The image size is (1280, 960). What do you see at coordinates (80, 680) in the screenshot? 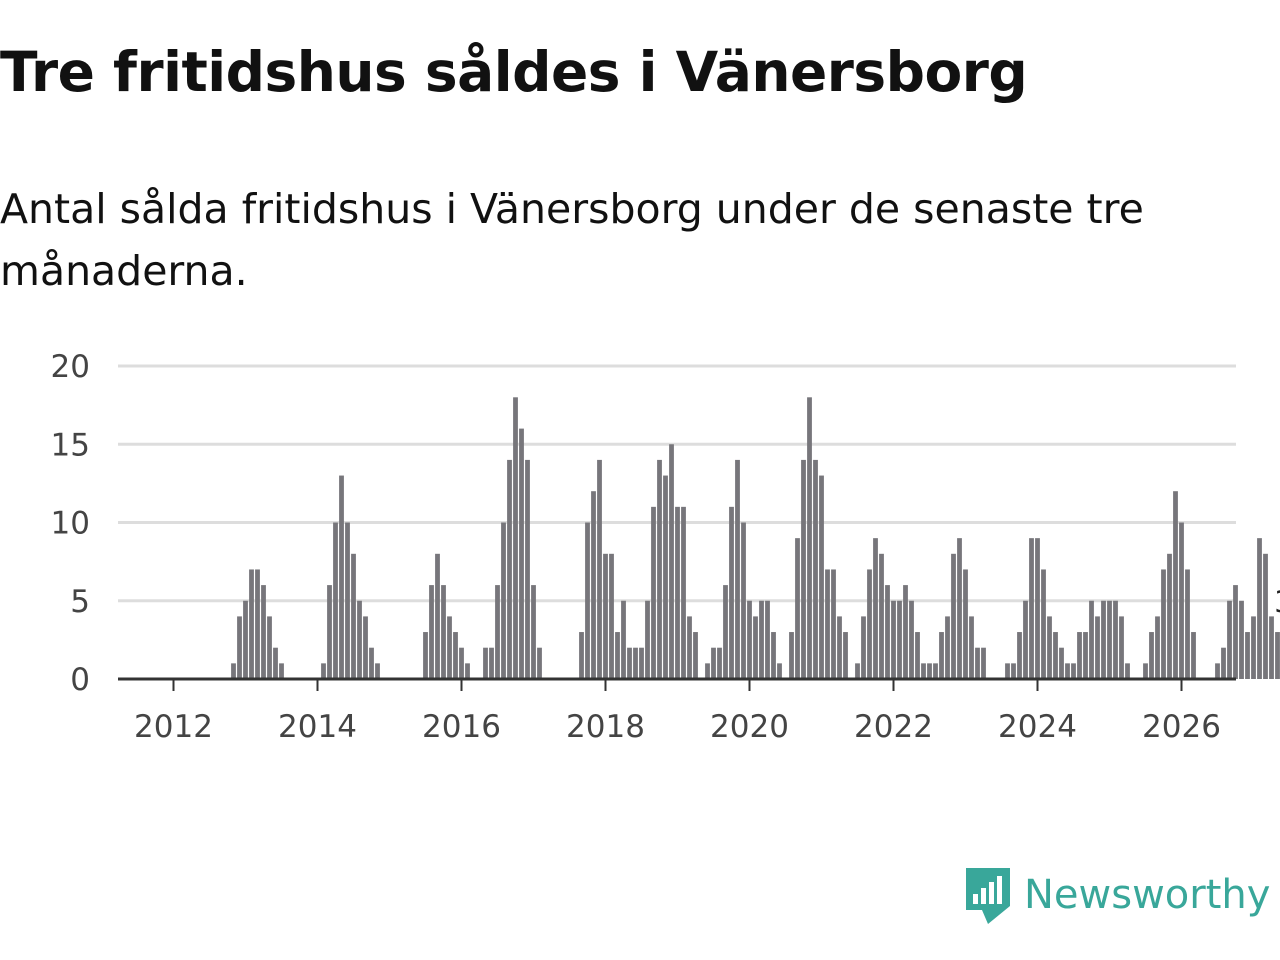
I see `y-tick-label: 0` at bounding box center [80, 680].